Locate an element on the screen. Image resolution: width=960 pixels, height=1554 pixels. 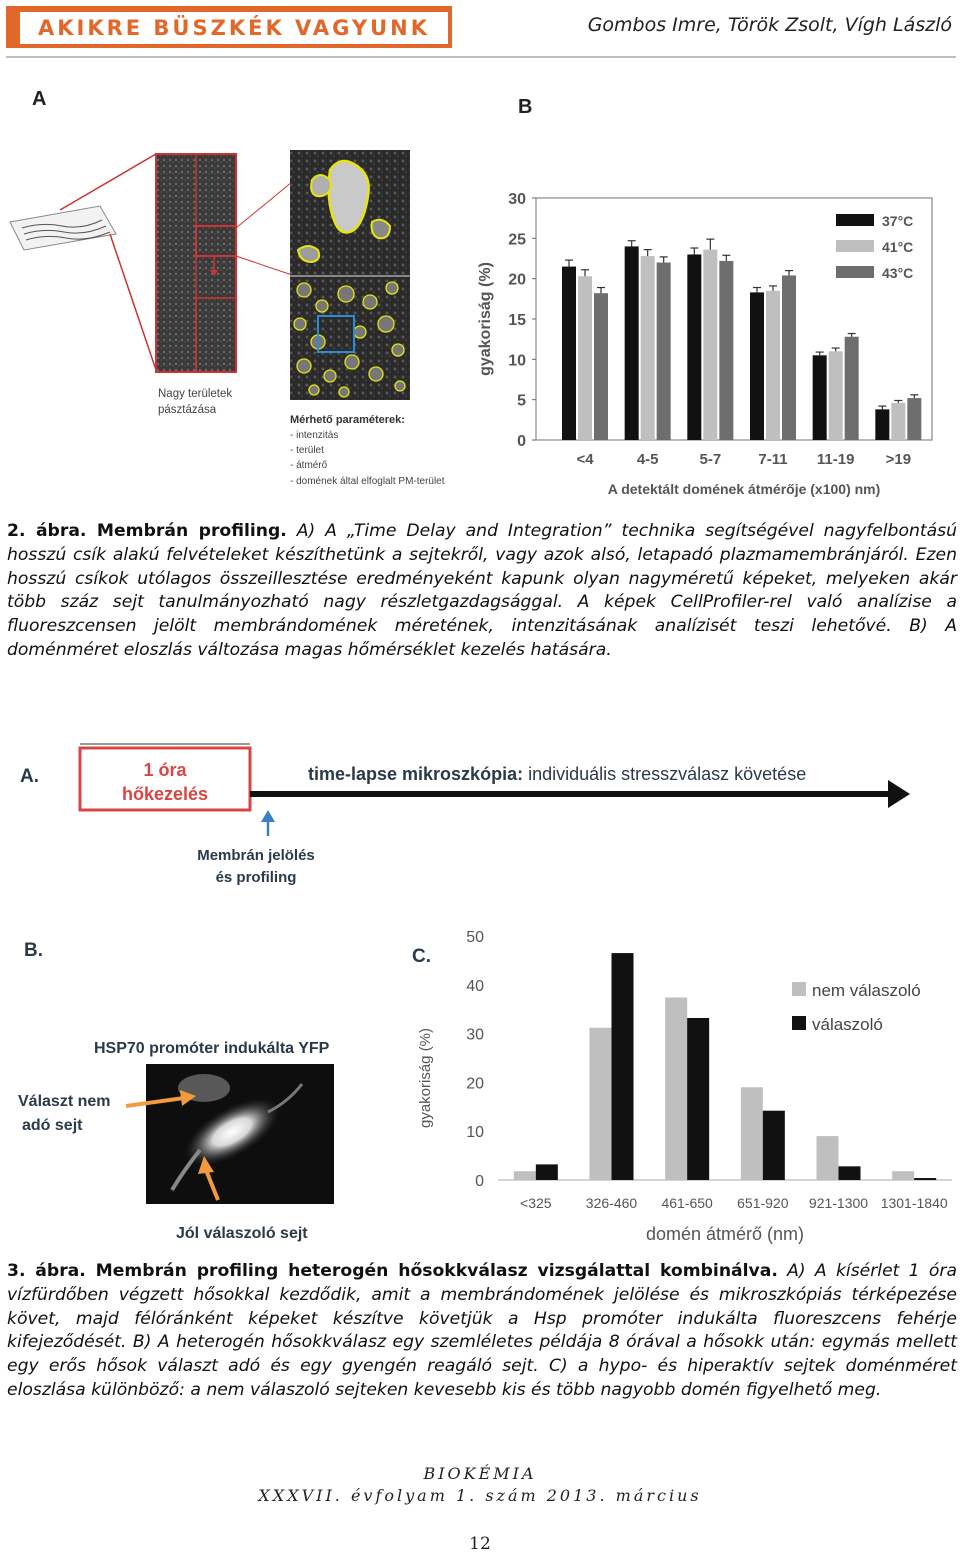
header-banner-inner: AKIKRE BÜSZKÉK VAGYUNK is located at coordinates (234, 28).